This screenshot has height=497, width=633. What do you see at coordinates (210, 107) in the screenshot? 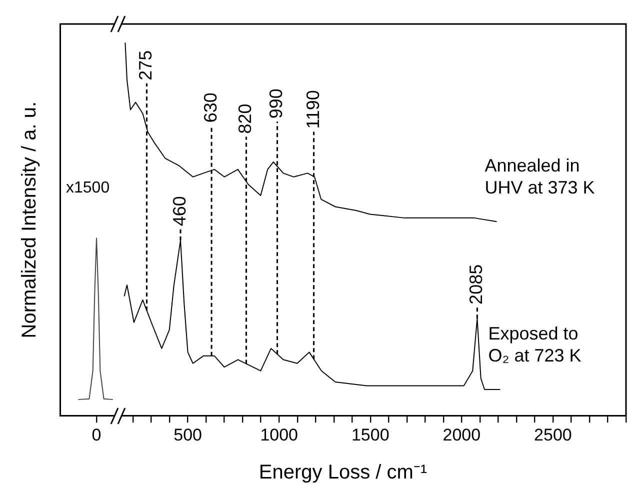
I see `ref-line-label: 630` at bounding box center [210, 107].